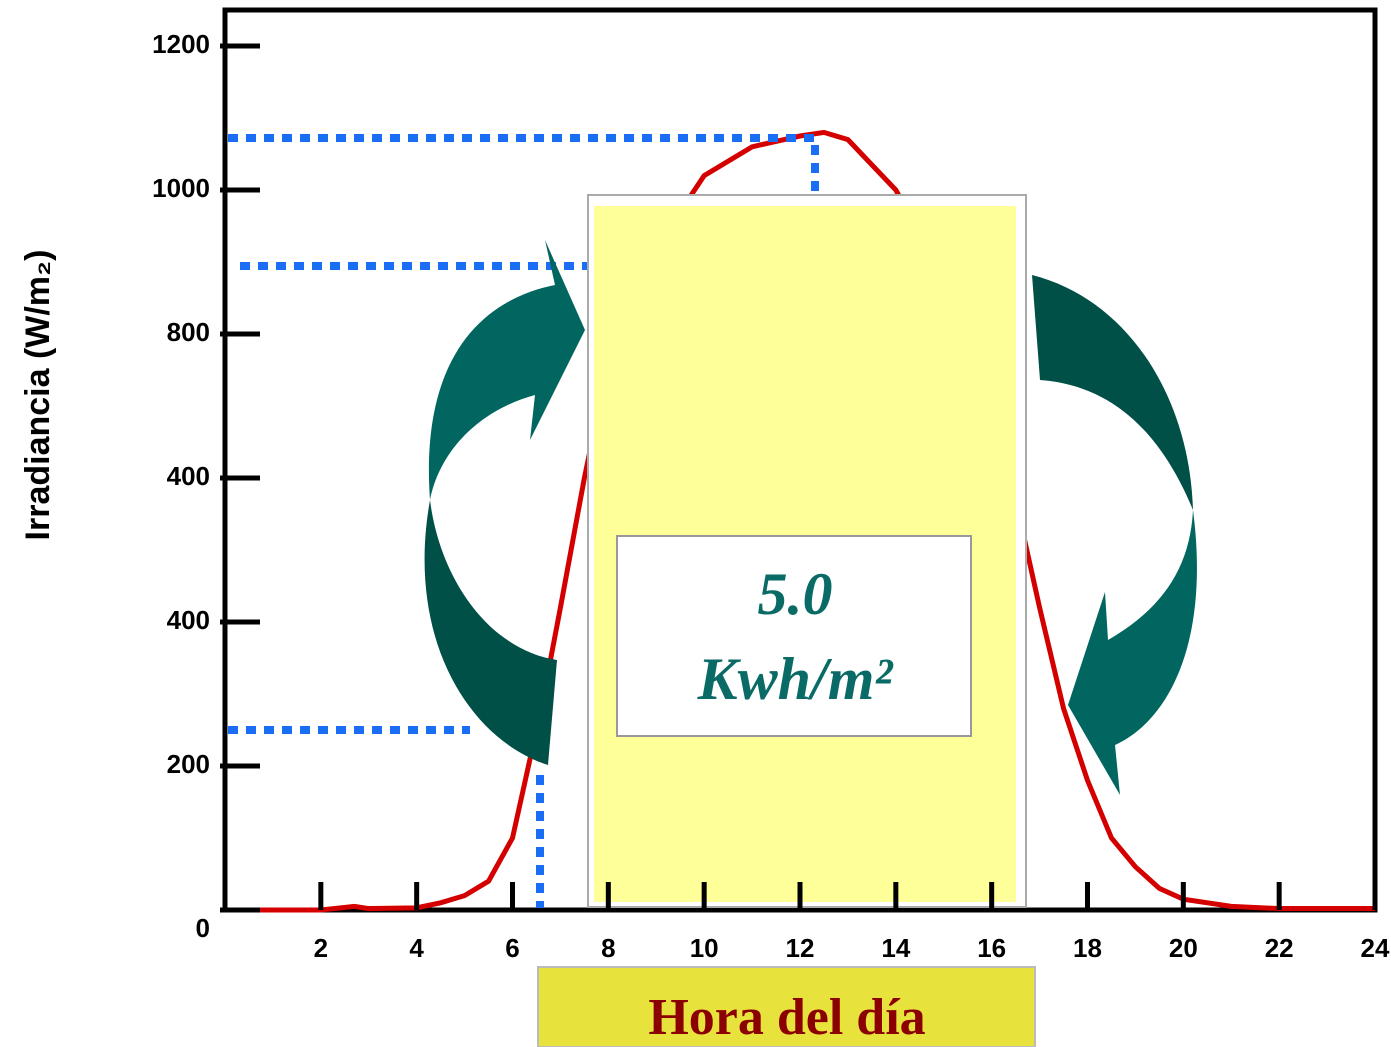 The width and height of the screenshot is (1391, 1047). What do you see at coordinates (506, 370) in the screenshot?
I see `arrow-left-top` at bounding box center [506, 370].